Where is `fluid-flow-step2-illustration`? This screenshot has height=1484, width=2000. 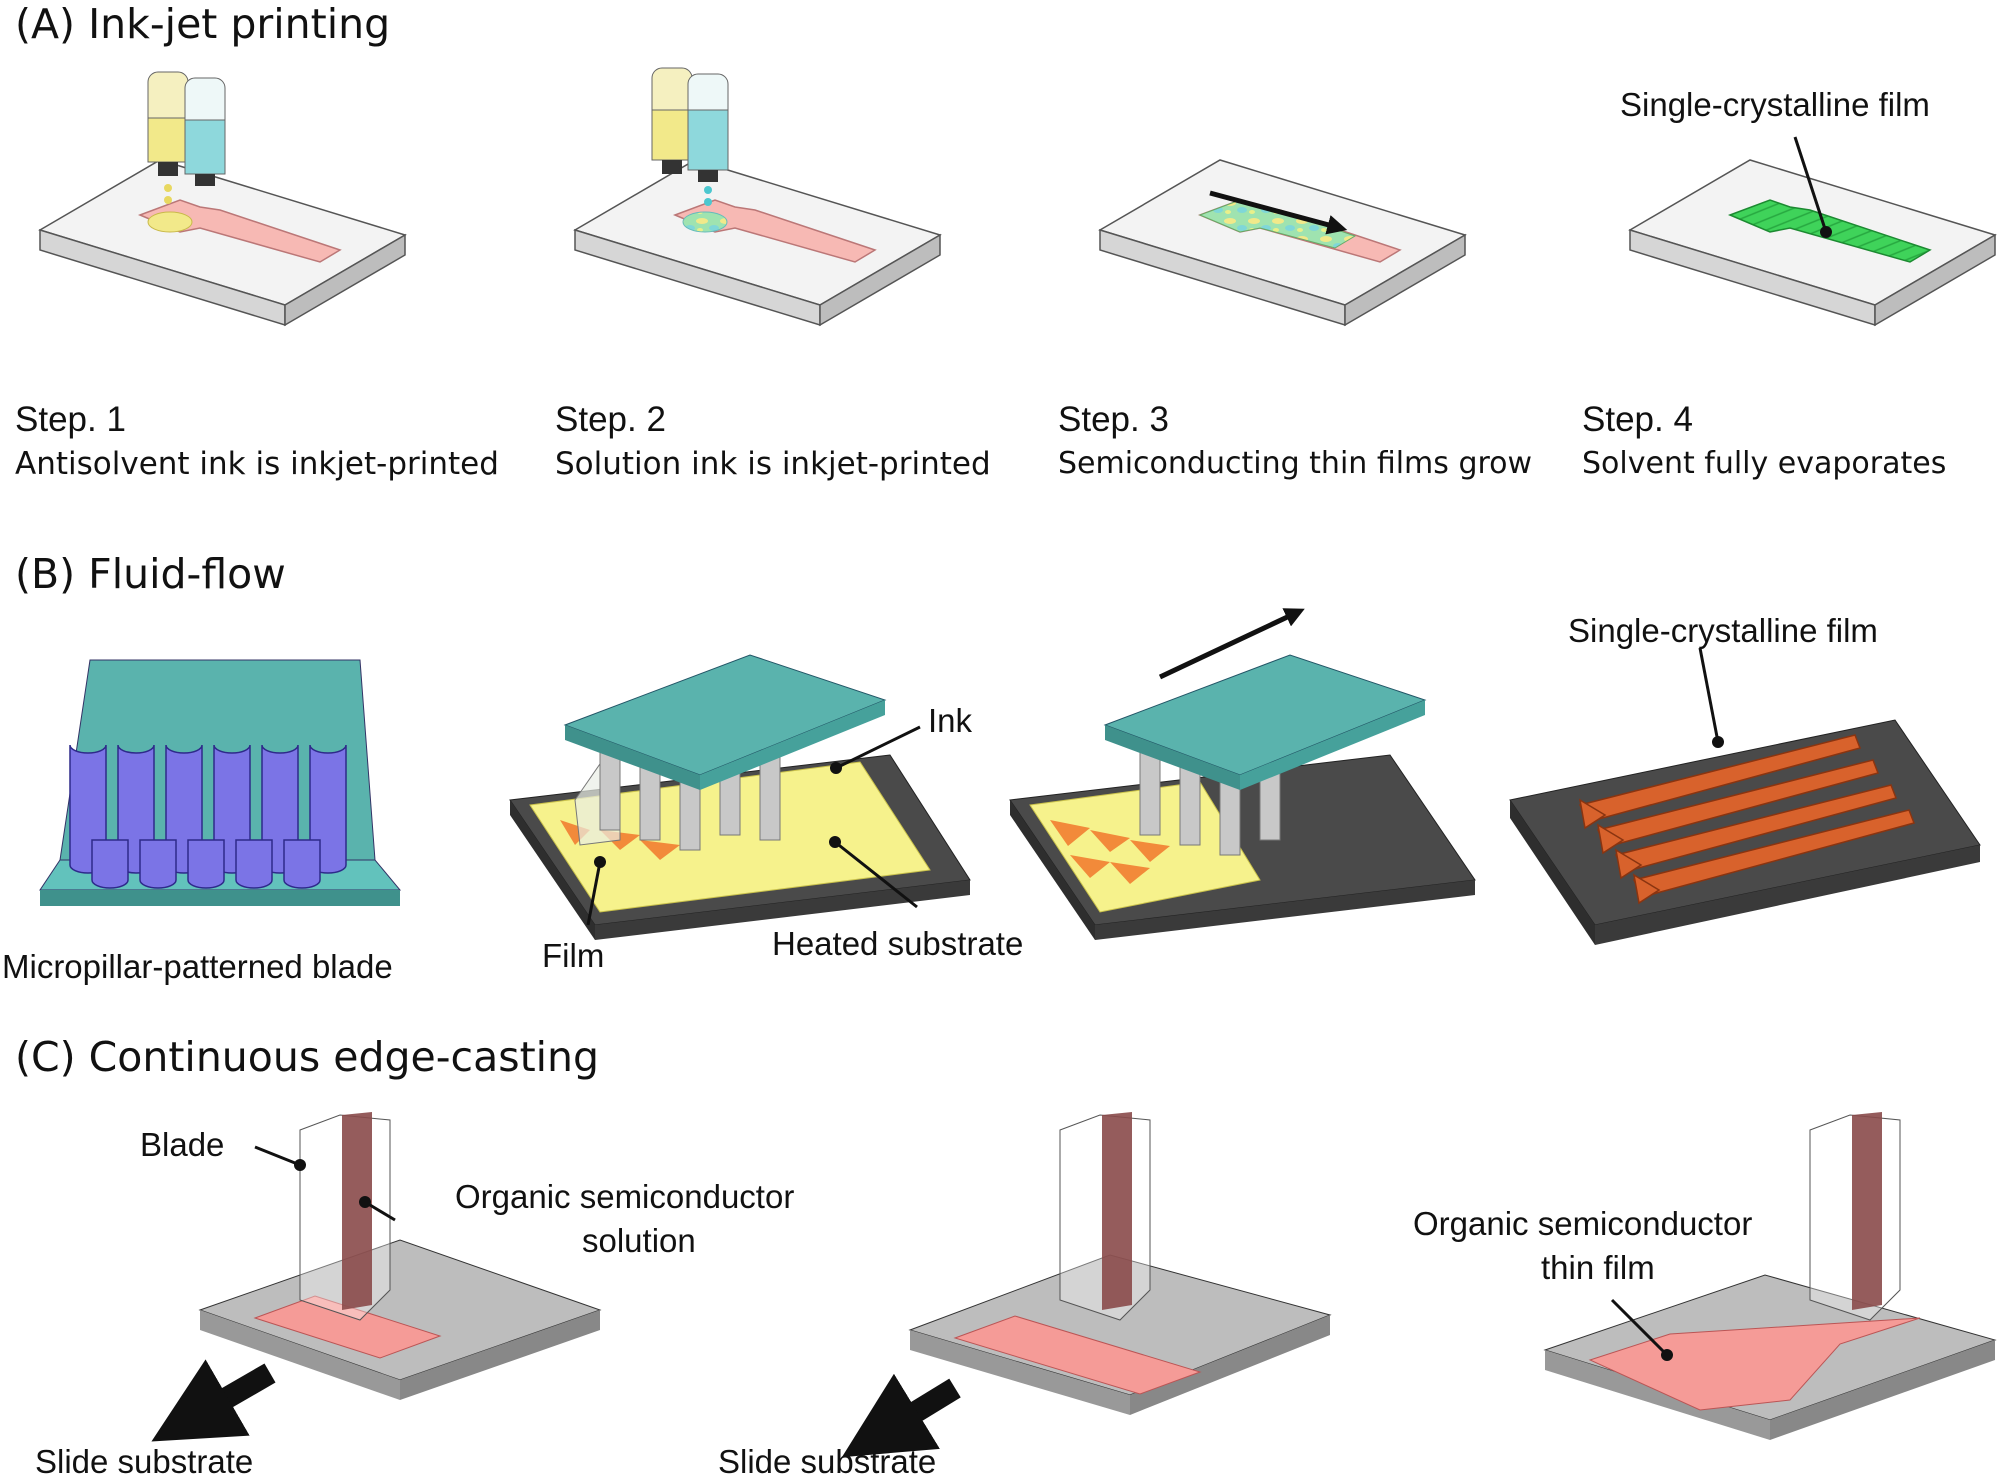
fluid-flow-step2-illustration is located at coordinates (1242, 774).